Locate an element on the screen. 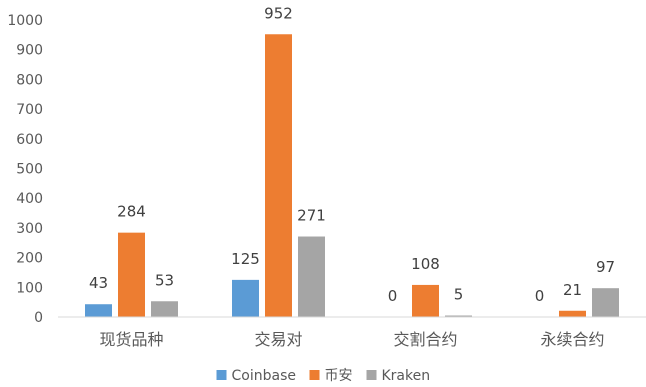 The height and width of the screenshot is (387, 646). legend-label-kraken: Kraken is located at coordinates (406, 376).